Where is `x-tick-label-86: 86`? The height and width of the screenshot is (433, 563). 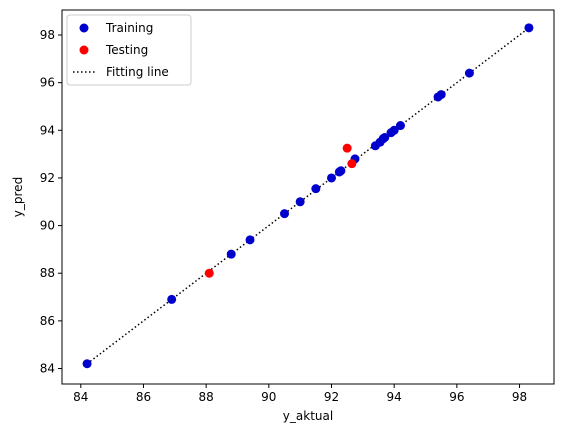
x-tick-label-86: 86 is located at coordinates (143, 397).